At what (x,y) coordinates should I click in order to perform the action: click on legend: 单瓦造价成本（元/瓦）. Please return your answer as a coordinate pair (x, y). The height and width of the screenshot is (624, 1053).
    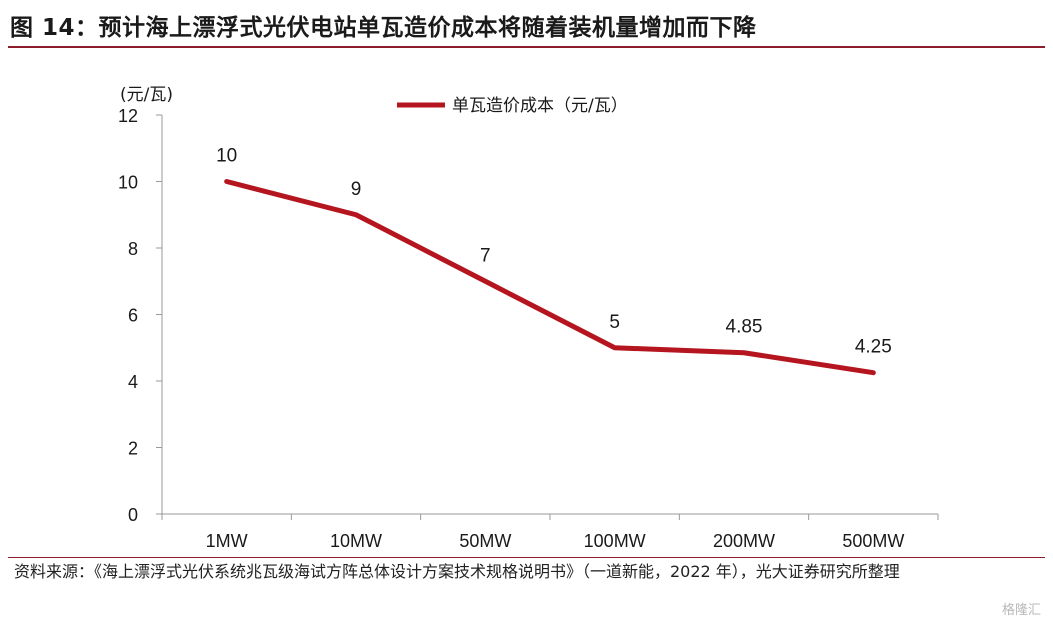
    Looking at the image, I should click on (512, 106).